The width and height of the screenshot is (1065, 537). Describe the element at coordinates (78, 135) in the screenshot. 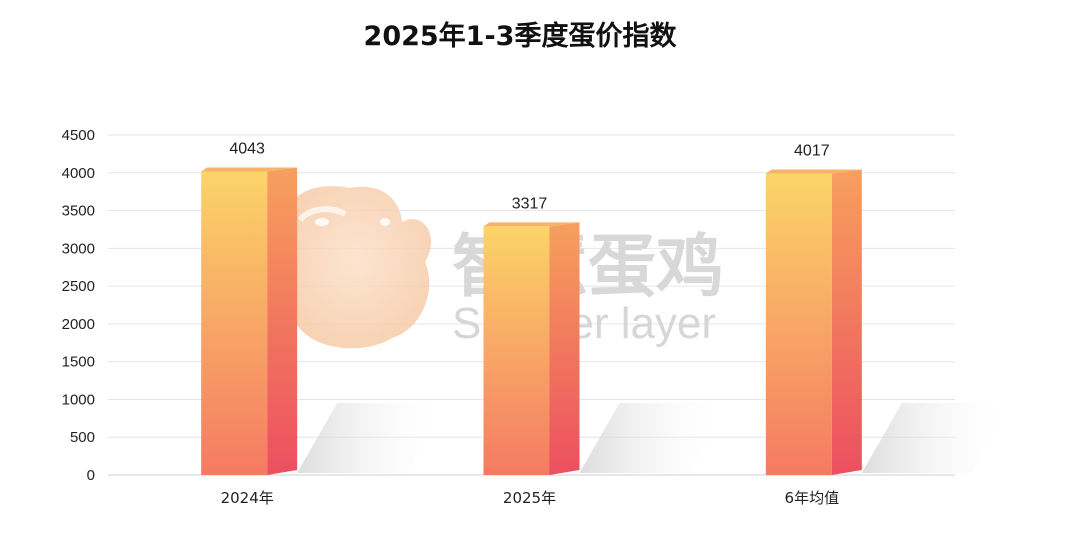

I see `y-tick-label: 4500` at that location.